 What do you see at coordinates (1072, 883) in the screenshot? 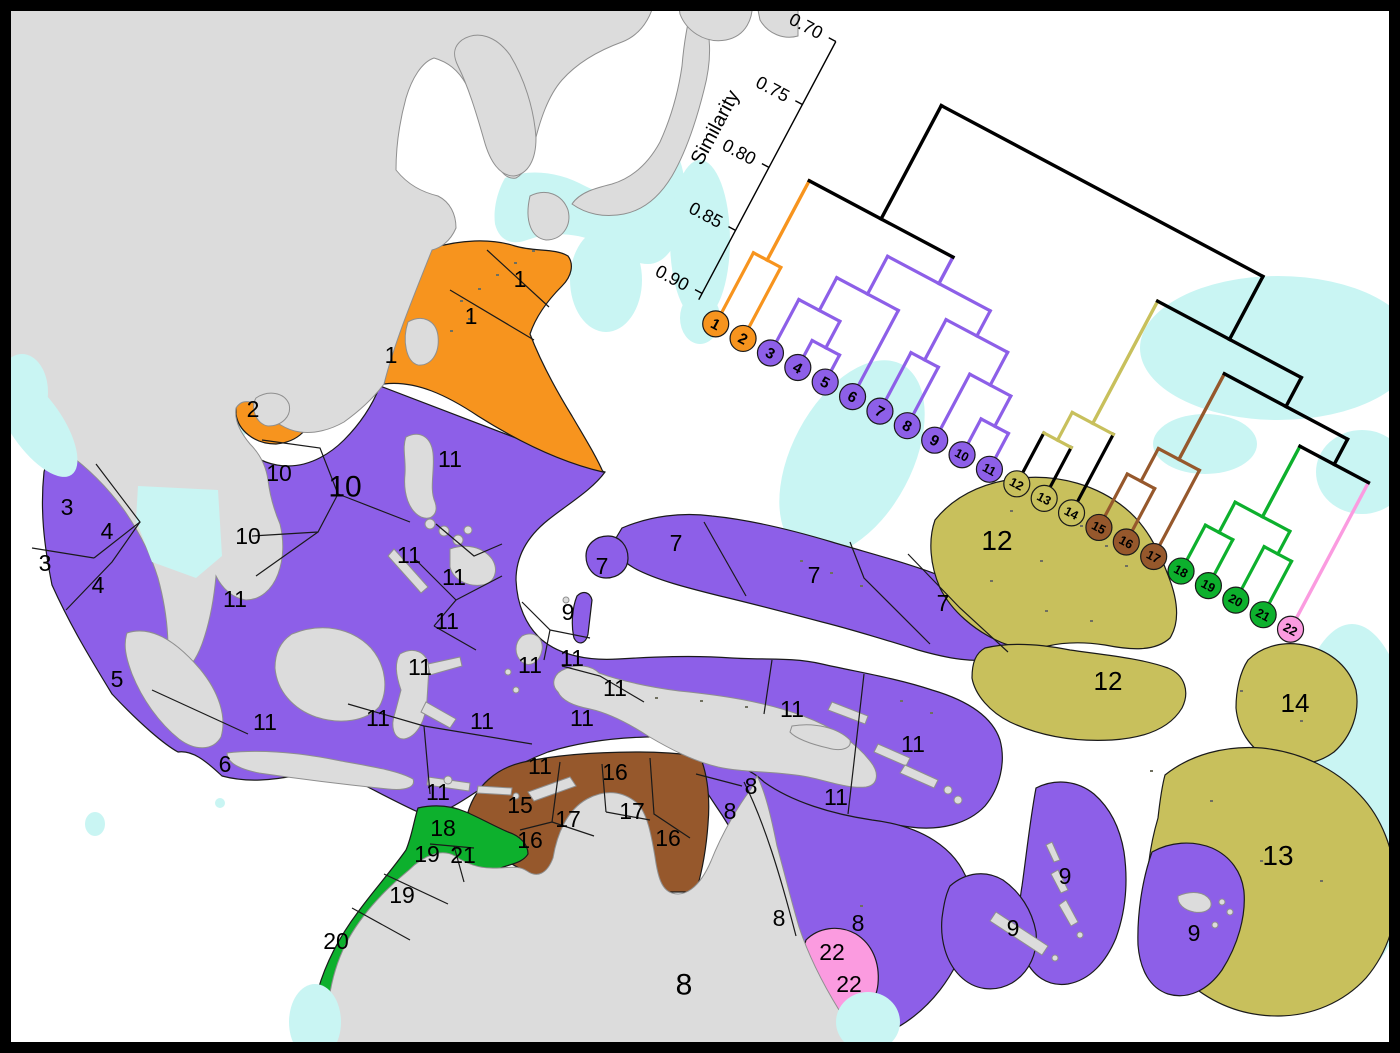
I see `region-purple-9-vanuatu` at bounding box center [1072, 883].